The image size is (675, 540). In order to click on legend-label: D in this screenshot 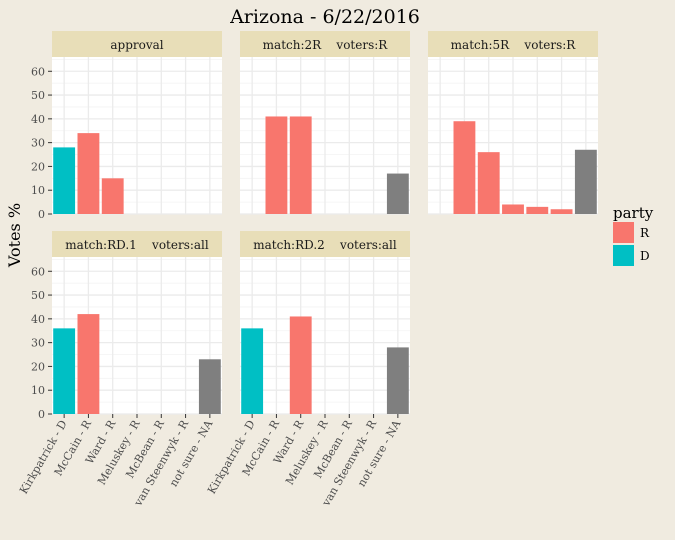, I will do `click(645, 256)`.